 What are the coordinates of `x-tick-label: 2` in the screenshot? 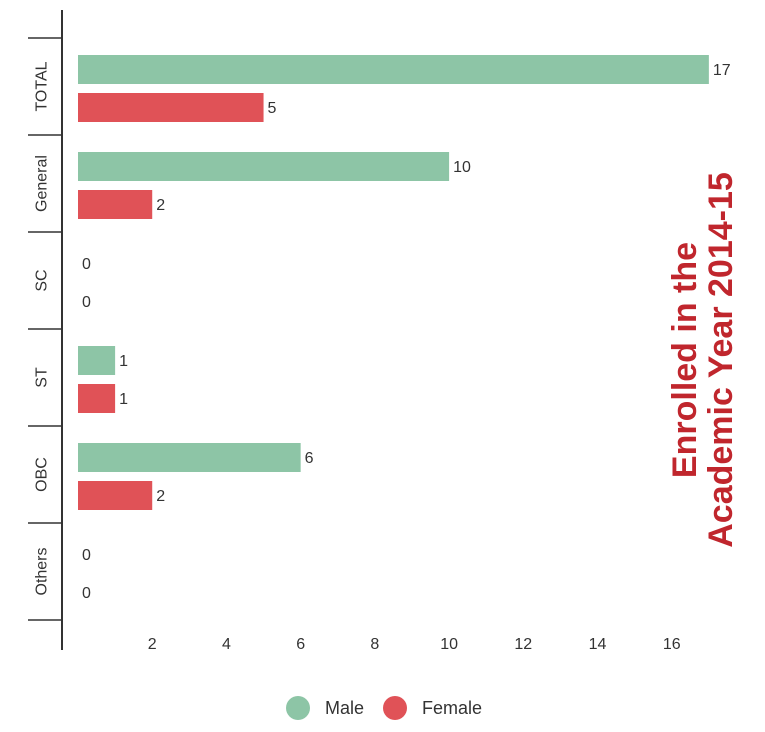 It's located at (152, 644).